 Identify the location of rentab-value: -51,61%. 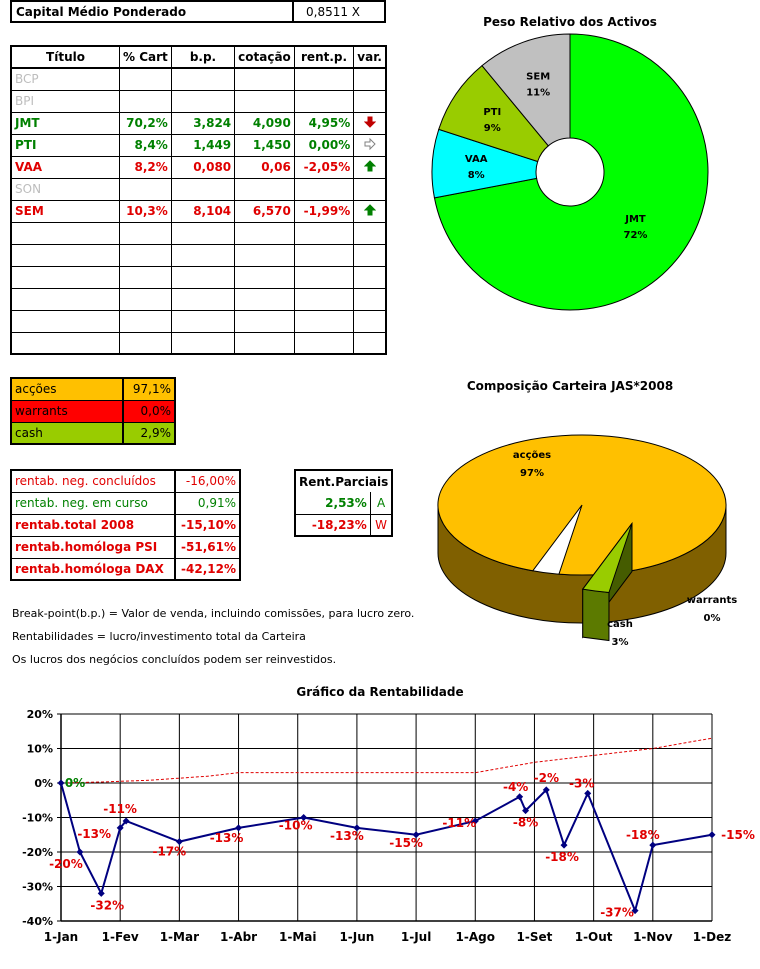
(206, 547).